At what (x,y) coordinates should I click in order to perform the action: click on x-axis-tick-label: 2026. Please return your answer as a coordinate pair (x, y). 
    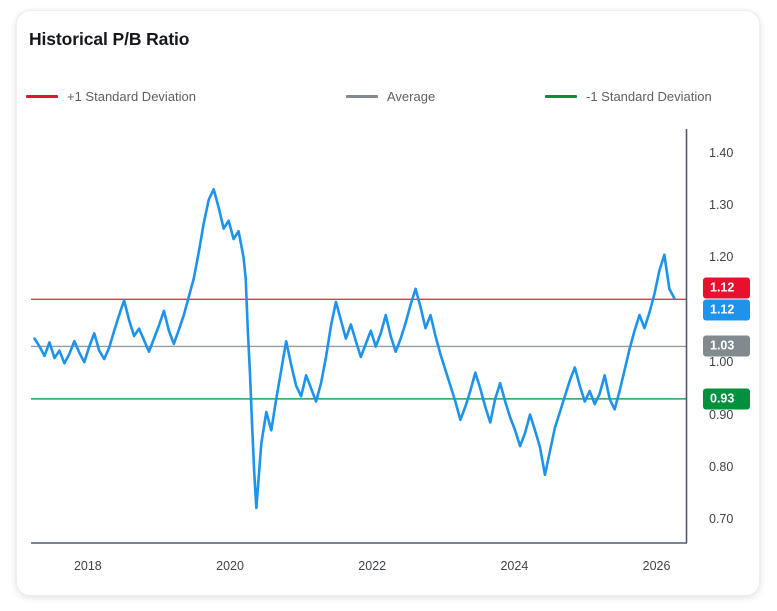
    Looking at the image, I should click on (656, 566).